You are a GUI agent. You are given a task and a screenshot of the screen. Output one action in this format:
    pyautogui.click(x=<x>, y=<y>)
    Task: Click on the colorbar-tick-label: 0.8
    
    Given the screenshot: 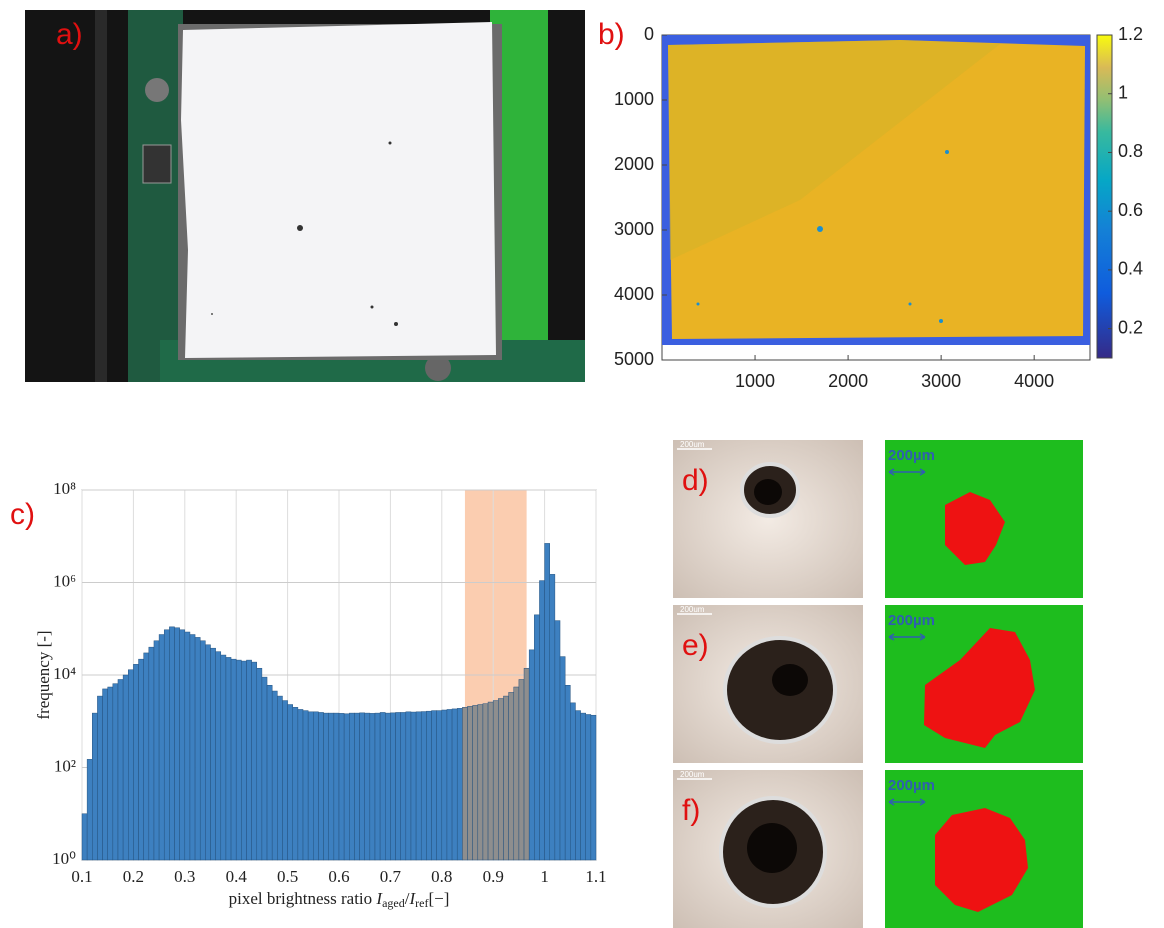 What is the action you would take?
    pyautogui.click(x=1130, y=151)
    